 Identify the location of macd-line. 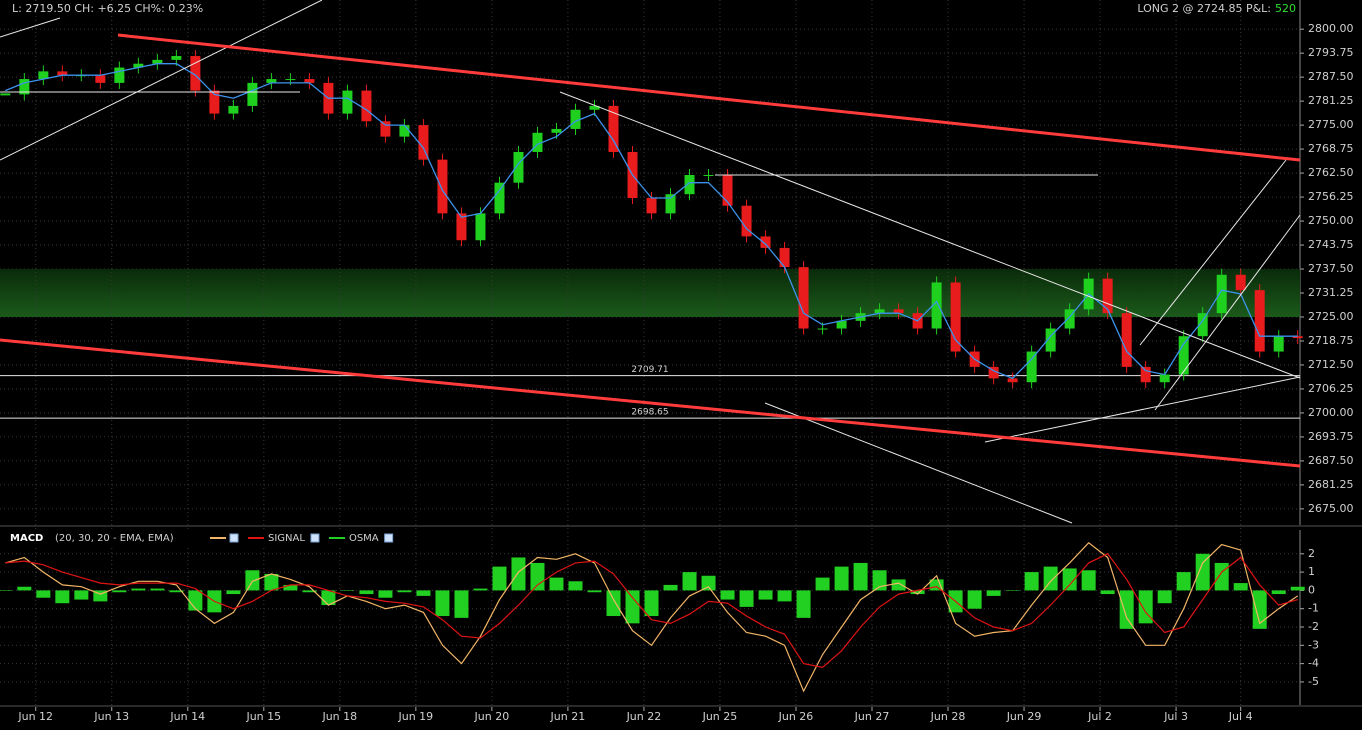
(651, 610).